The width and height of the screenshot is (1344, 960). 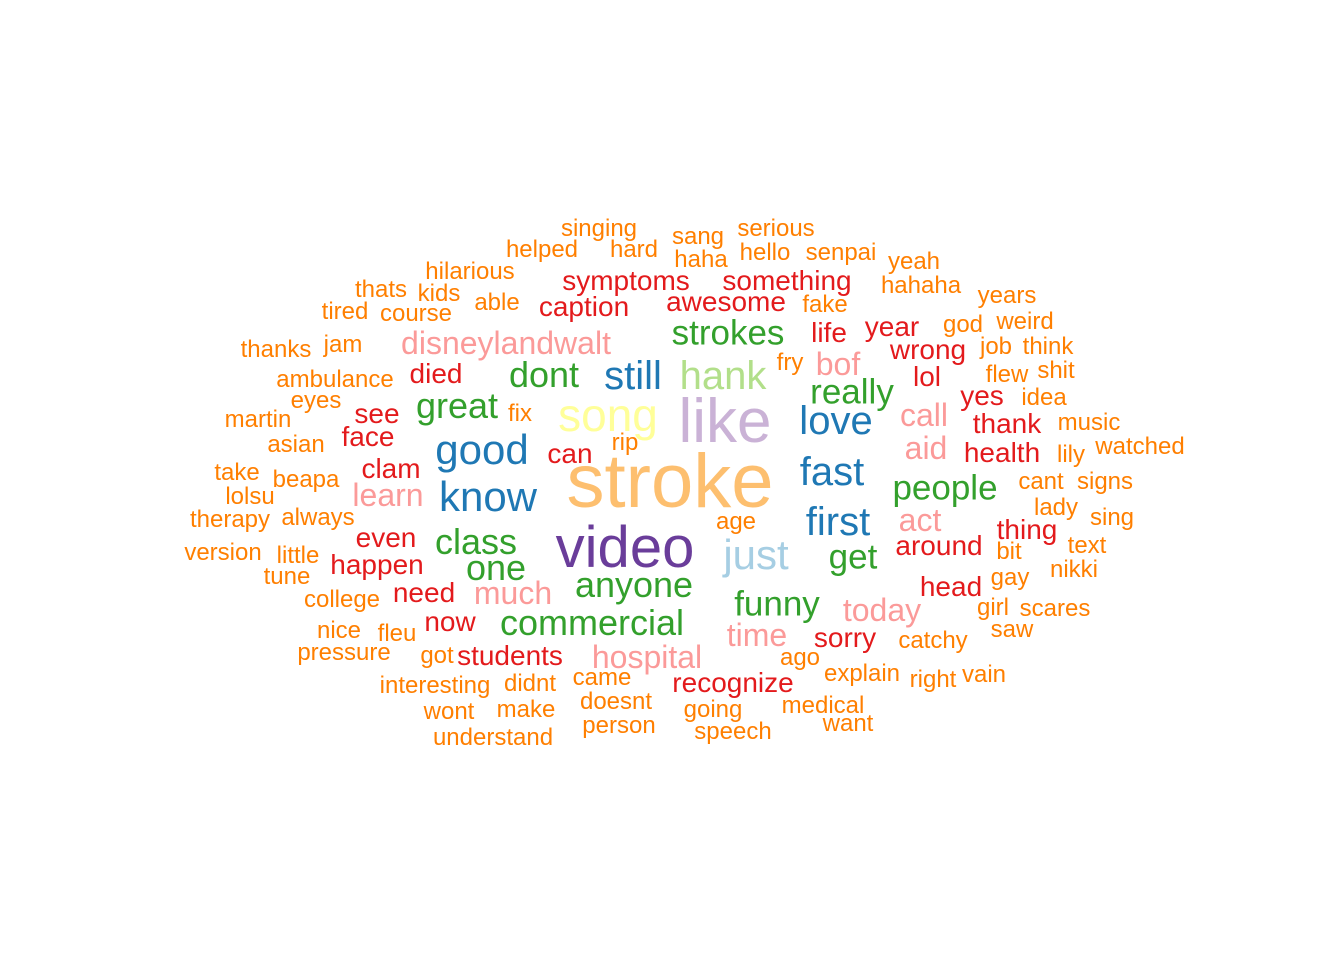 I want to click on word-fry: fry, so click(x=790, y=362).